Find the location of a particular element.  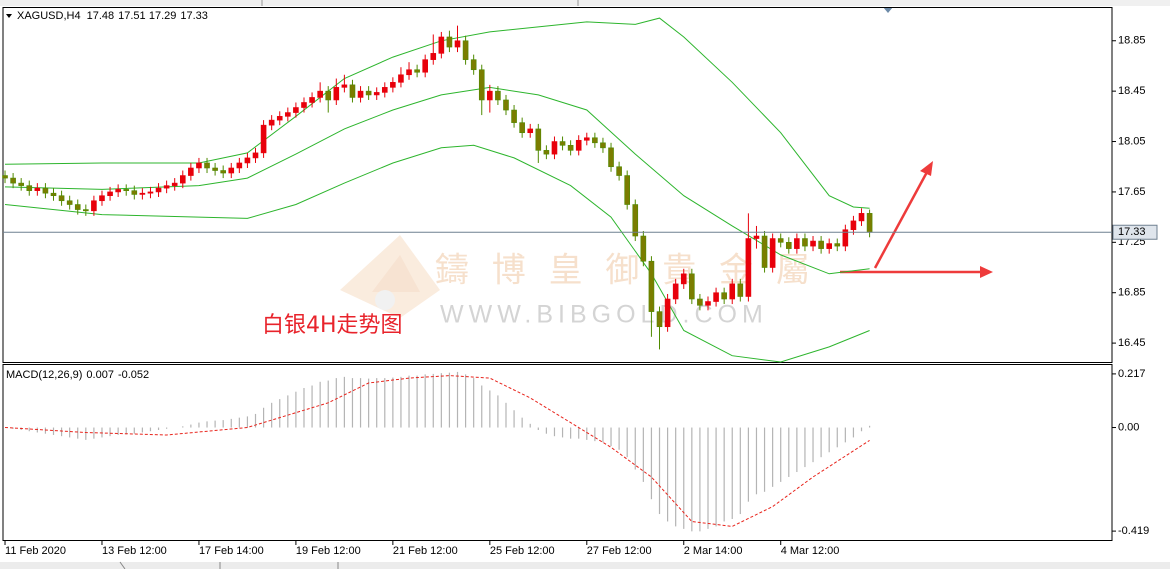

current-price-box is located at coordinates (1135, 232).